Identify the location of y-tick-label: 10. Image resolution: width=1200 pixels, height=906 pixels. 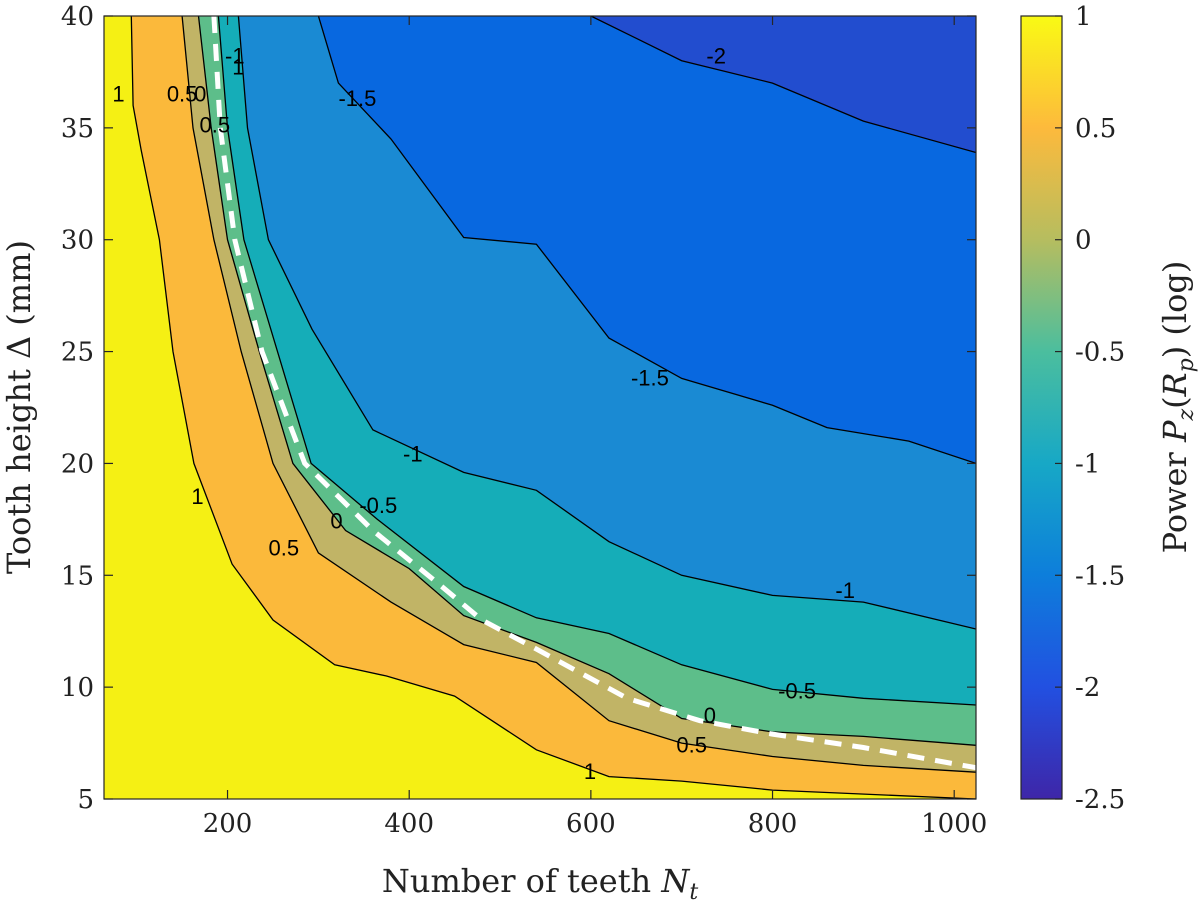
(77, 688).